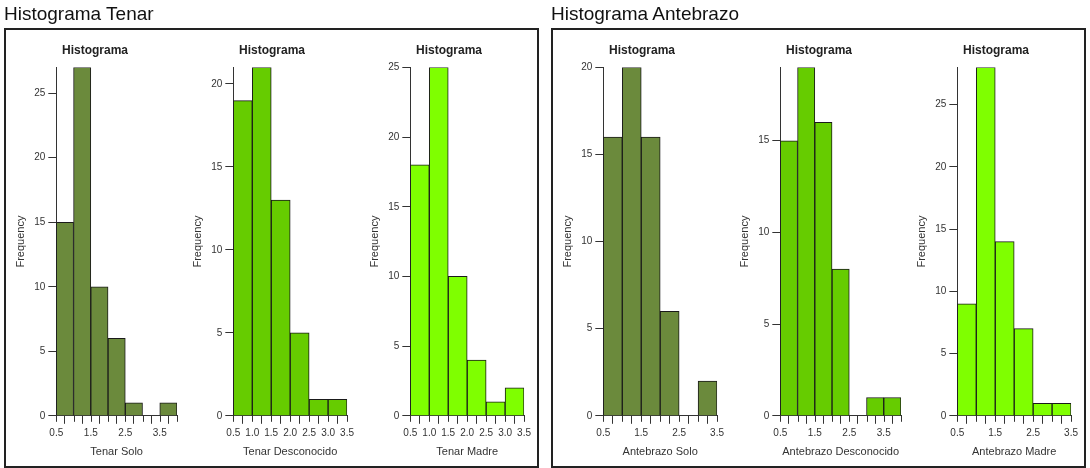 This screenshot has width=1090, height=468. Describe the element at coordinates (1013, 451) in the screenshot. I see `x-axis-title: Antebrazo Madre` at that location.